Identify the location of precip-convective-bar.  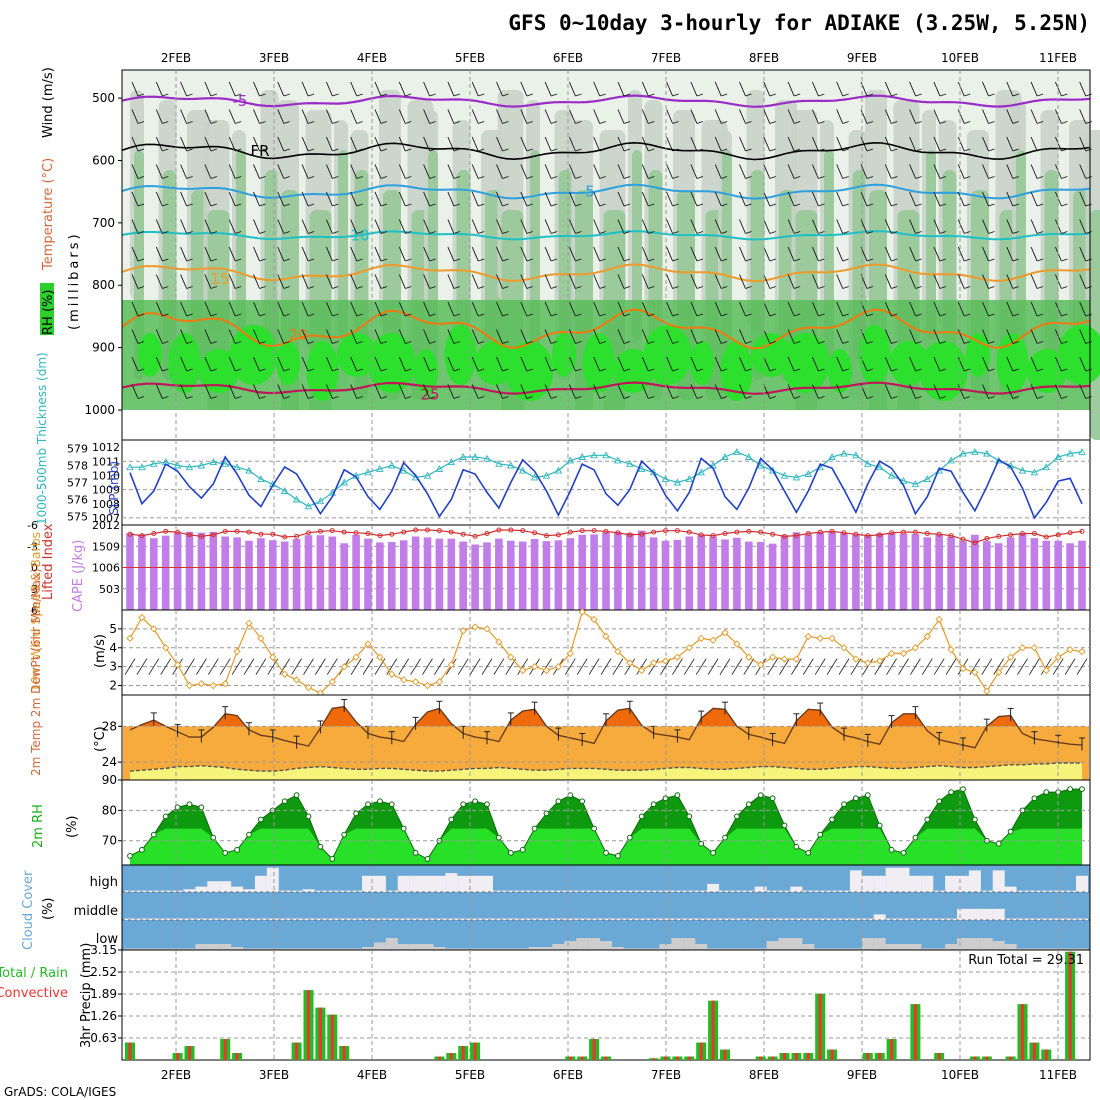
(784, 1056).